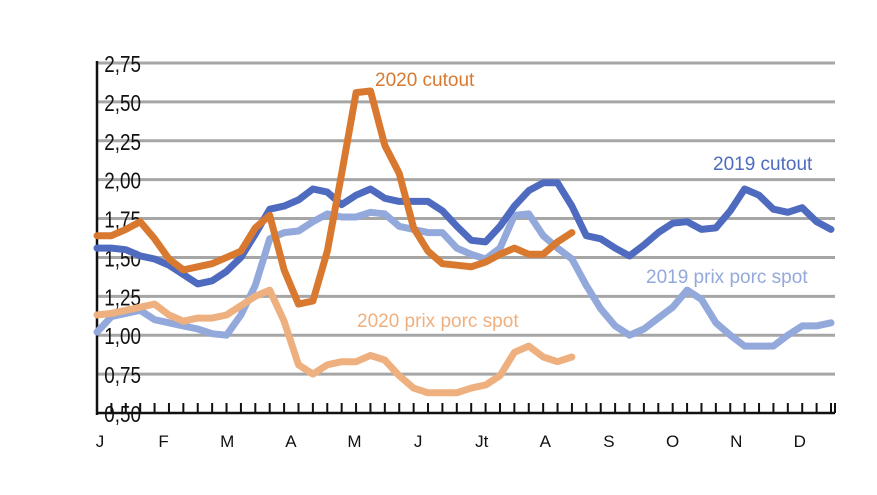 The height and width of the screenshot is (495, 877). I want to click on y-tick-label: 2,00, so click(122, 181).